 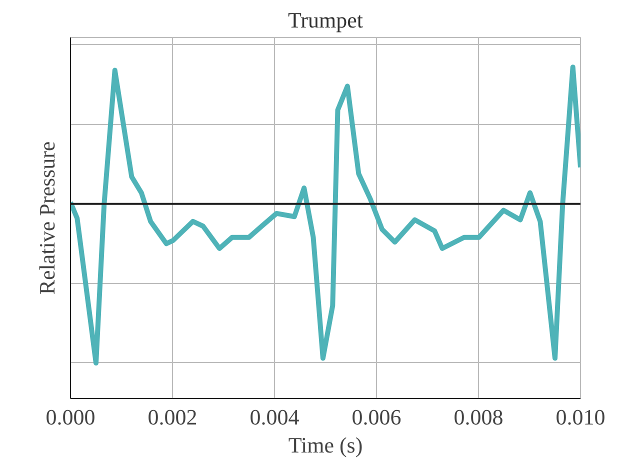 What do you see at coordinates (325, 20) in the screenshot?
I see `chart-title: Trumpet` at bounding box center [325, 20].